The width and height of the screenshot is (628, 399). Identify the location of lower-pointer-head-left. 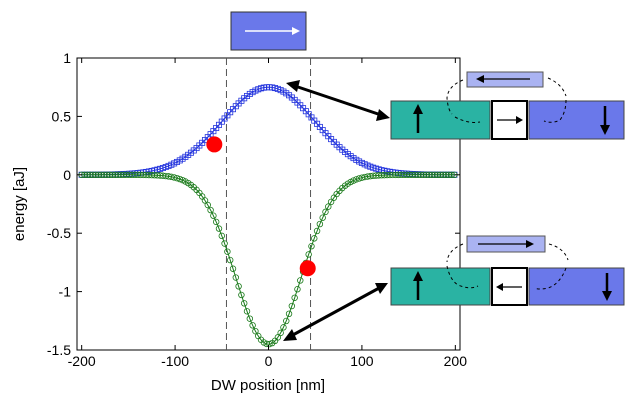
(290, 335).